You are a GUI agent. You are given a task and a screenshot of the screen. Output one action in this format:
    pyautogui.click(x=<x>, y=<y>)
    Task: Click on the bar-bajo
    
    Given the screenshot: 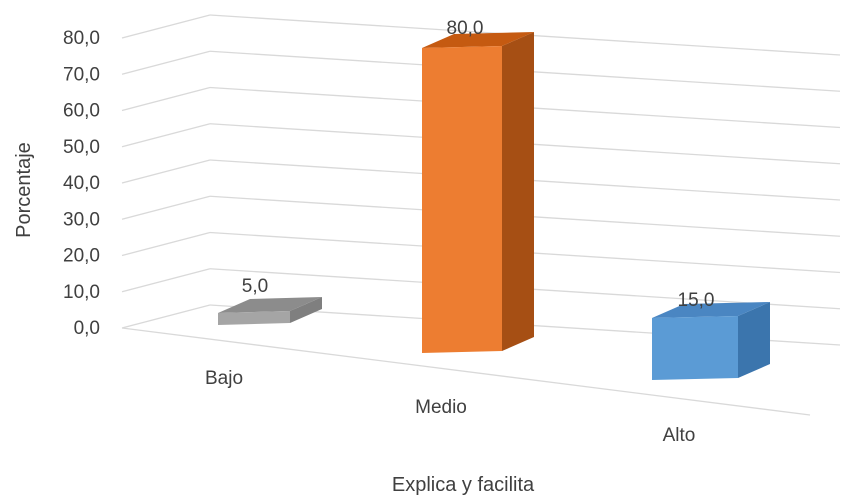 What is the action you would take?
    pyautogui.click(x=270, y=311)
    